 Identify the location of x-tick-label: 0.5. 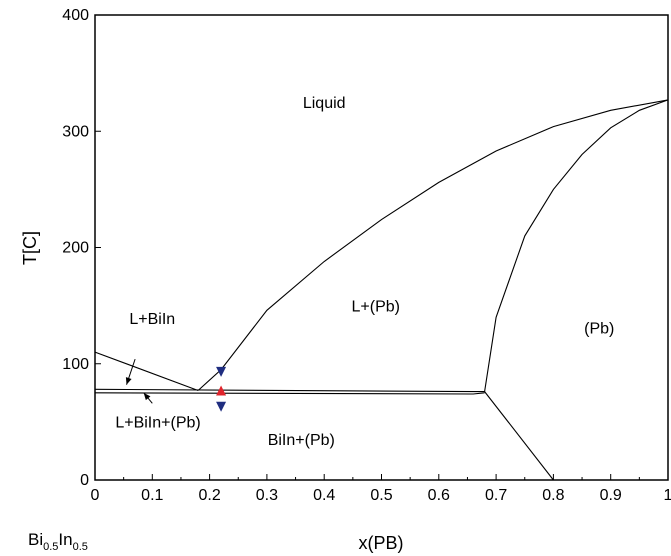
(381, 495).